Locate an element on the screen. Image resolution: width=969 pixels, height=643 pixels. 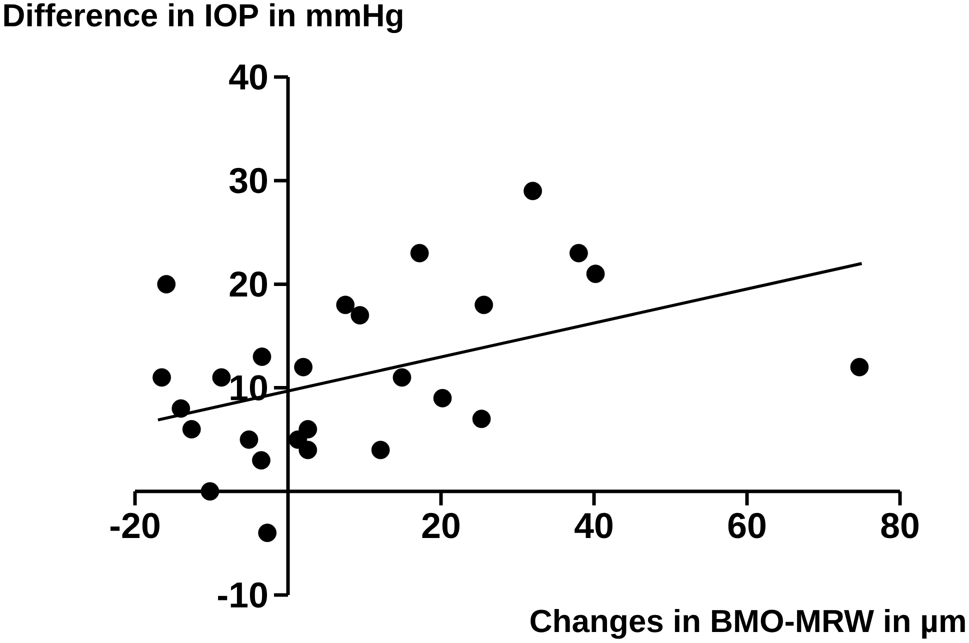
x-tick-label: 40 is located at coordinates (593, 525).